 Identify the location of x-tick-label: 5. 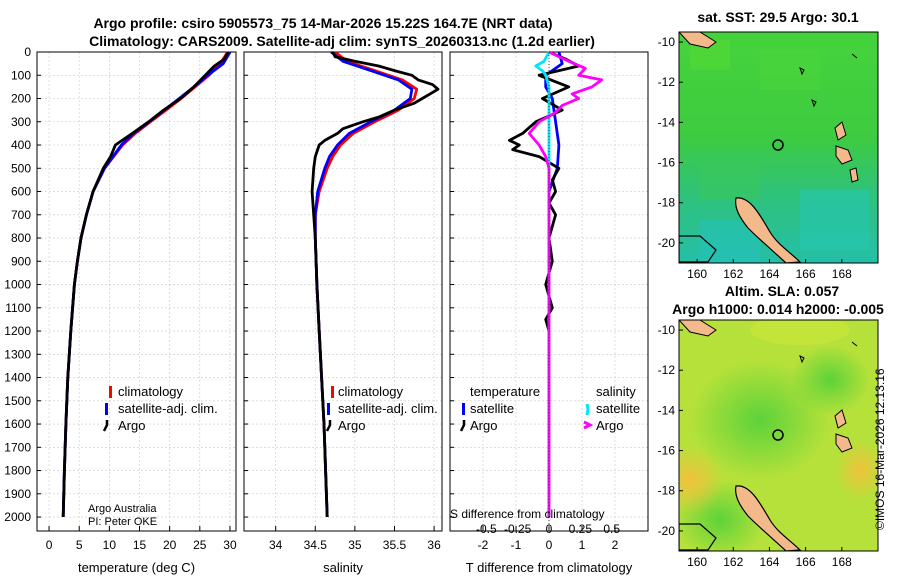
(79, 545).